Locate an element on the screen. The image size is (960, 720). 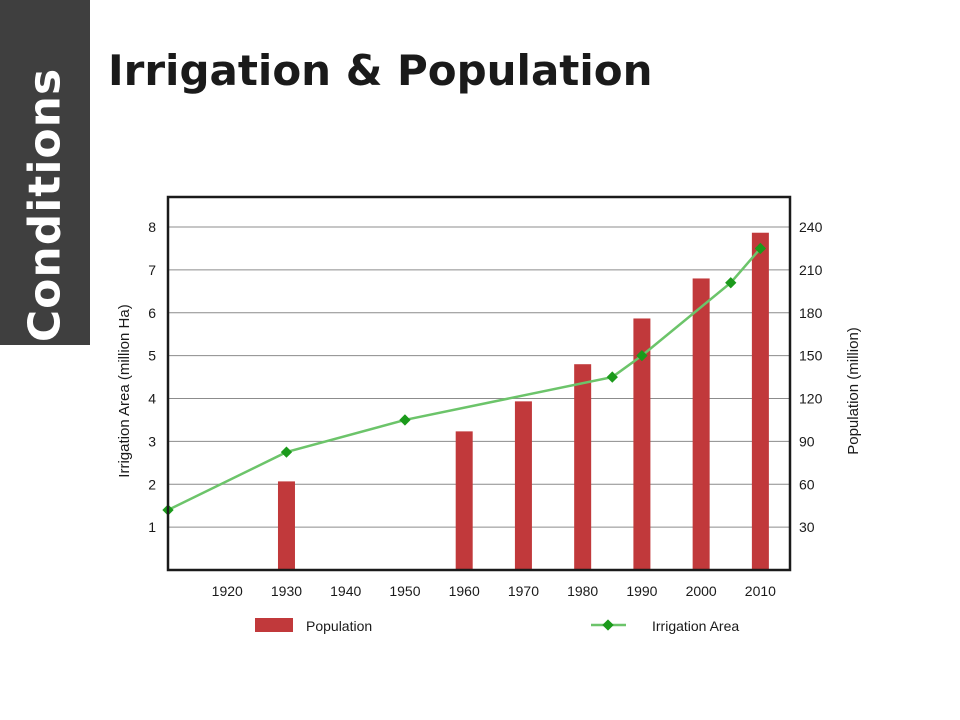
y-left-tick-label: 6 is located at coordinates (152, 313).